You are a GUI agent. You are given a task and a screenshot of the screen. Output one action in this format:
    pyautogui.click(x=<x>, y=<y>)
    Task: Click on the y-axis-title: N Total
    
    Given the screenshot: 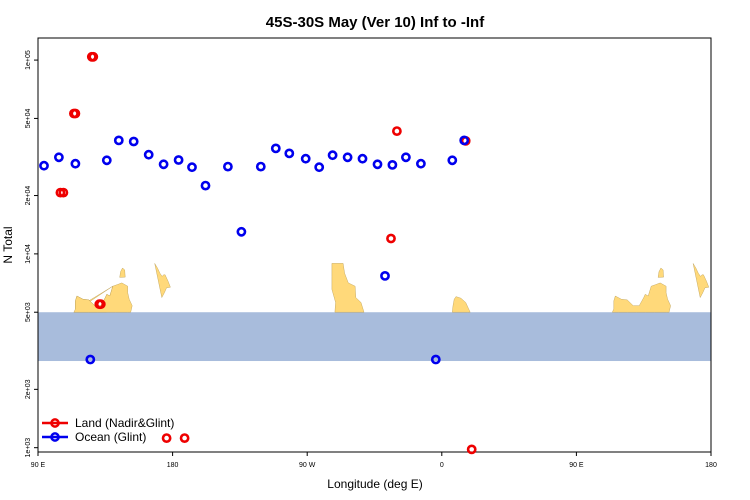 What is the action you would take?
    pyautogui.click(x=8, y=244)
    